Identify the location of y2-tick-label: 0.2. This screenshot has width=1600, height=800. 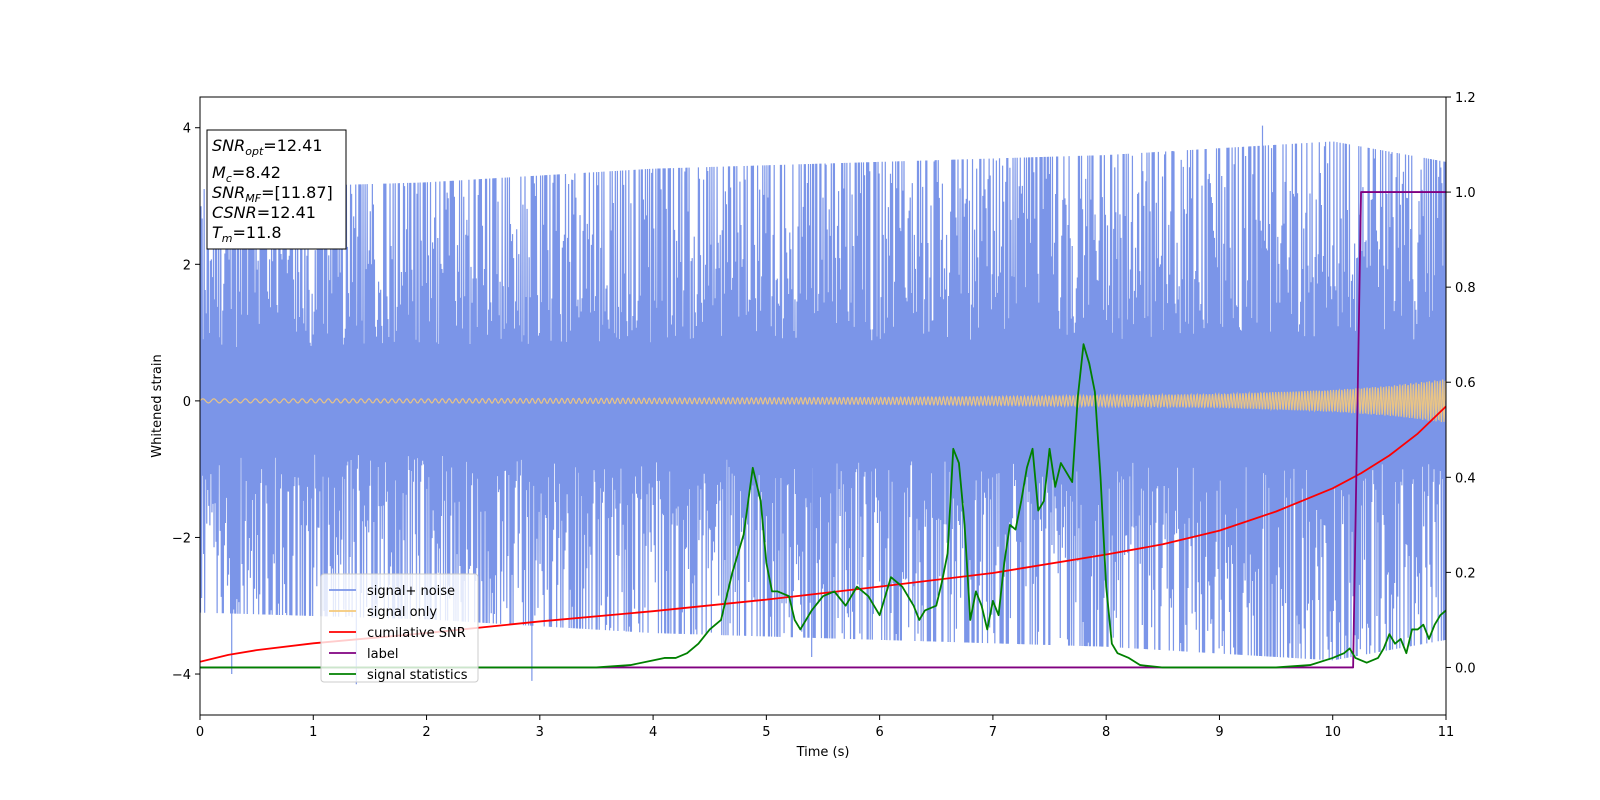
(1465, 573).